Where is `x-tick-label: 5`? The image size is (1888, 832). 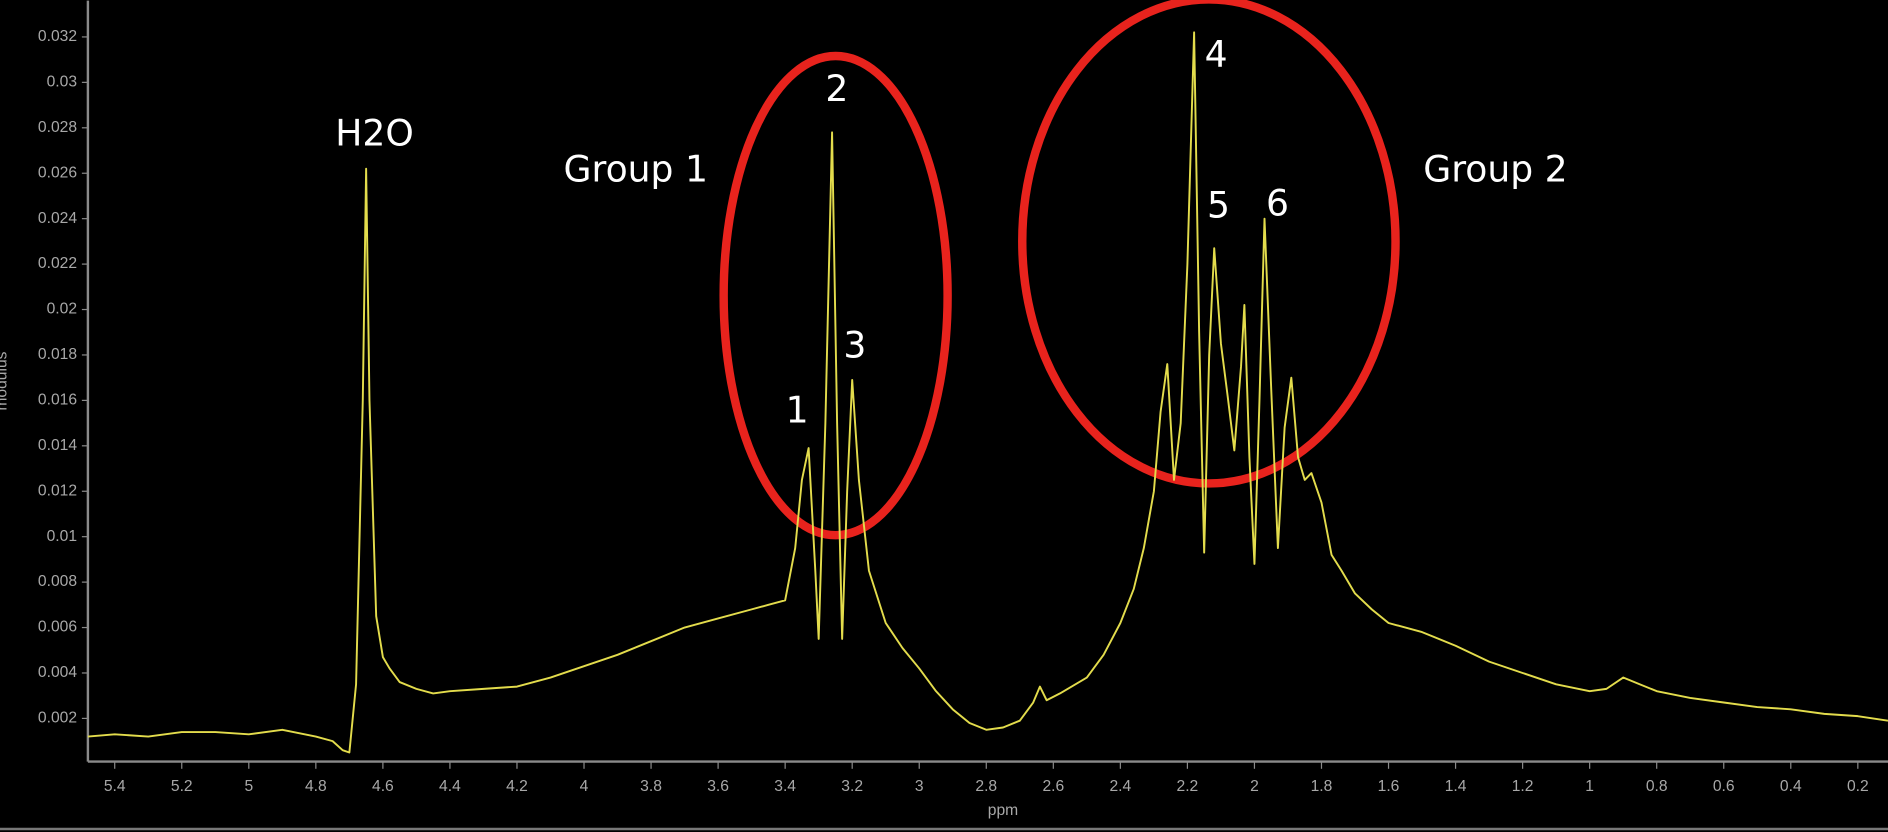
x-tick-label: 5 is located at coordinates (248, 786).